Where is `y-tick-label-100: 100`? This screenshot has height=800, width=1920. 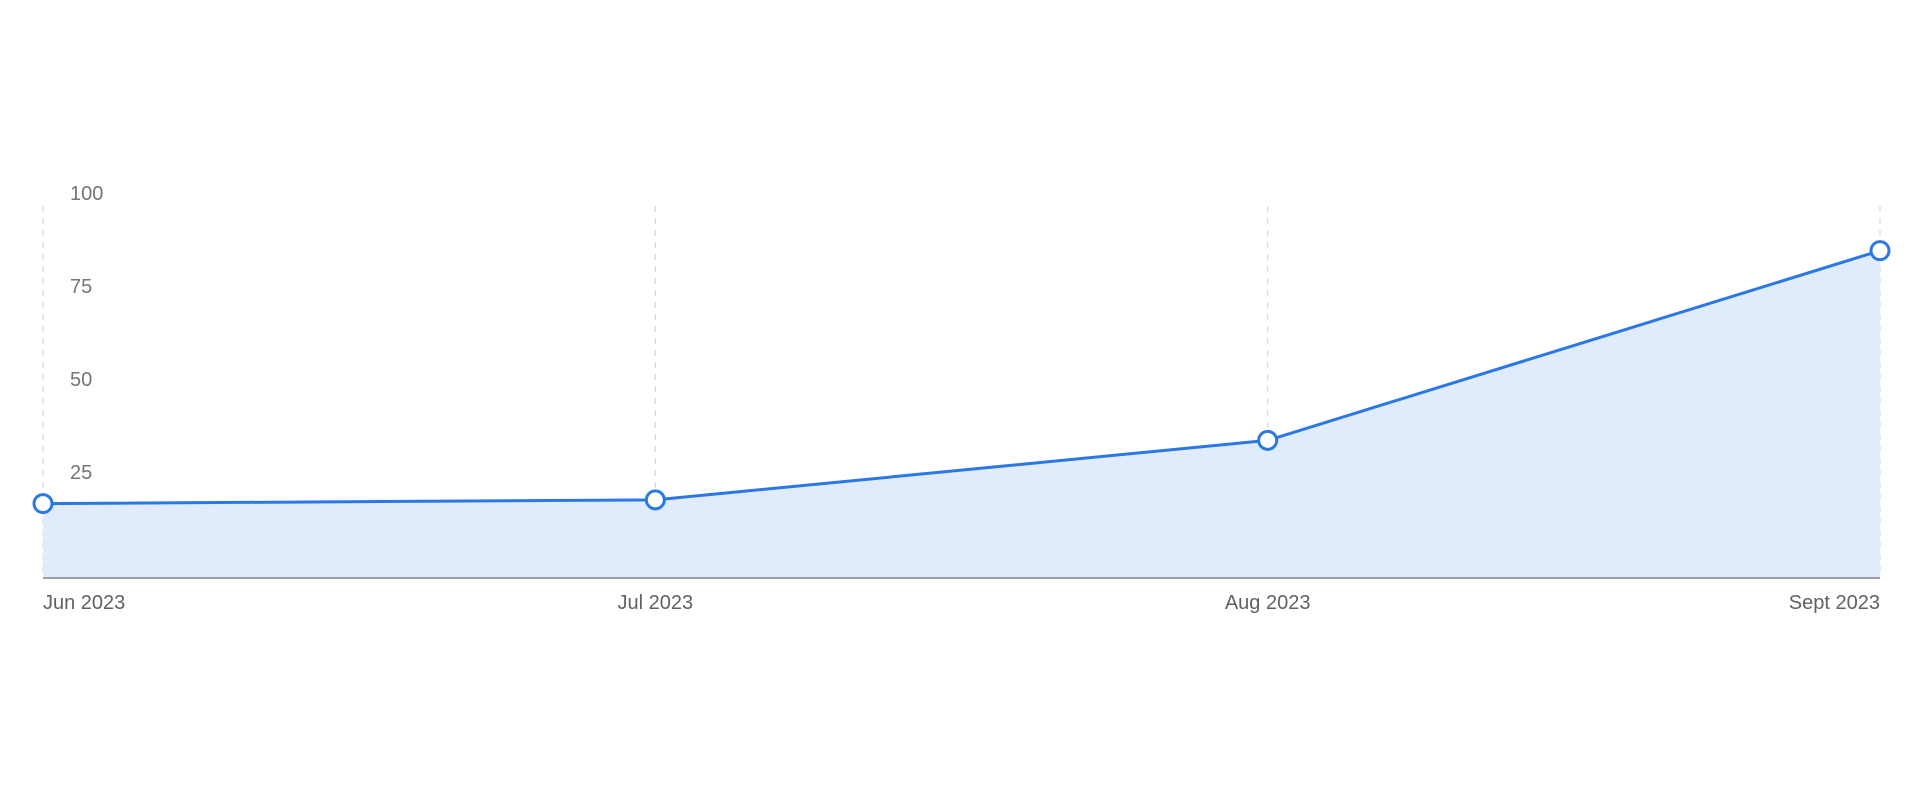 y-tick-label-100: 100 is located at coordinates (86, 194).